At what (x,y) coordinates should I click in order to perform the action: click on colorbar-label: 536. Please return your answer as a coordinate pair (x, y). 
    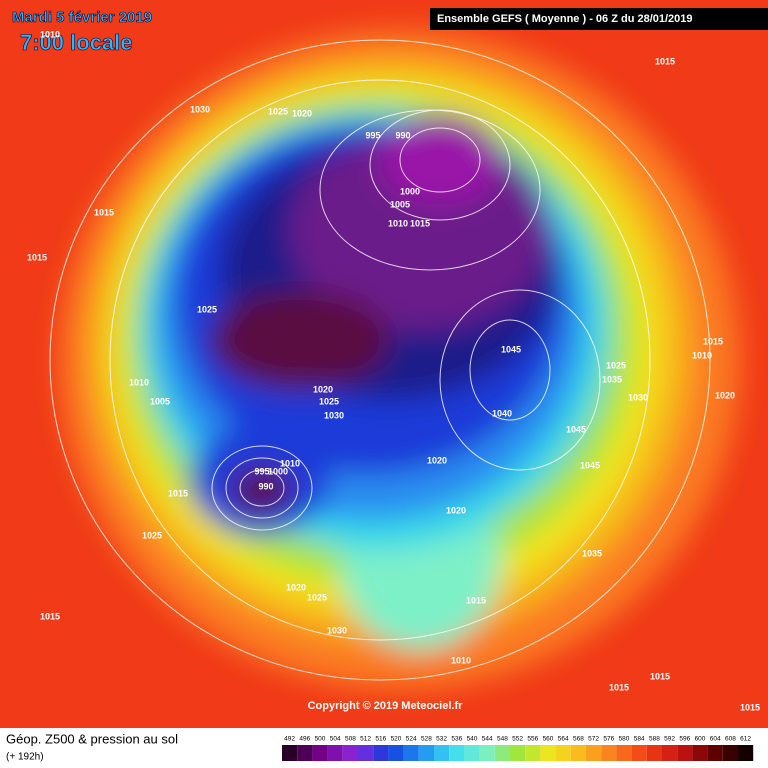
    Looking at the image, I should click on (456, 739).